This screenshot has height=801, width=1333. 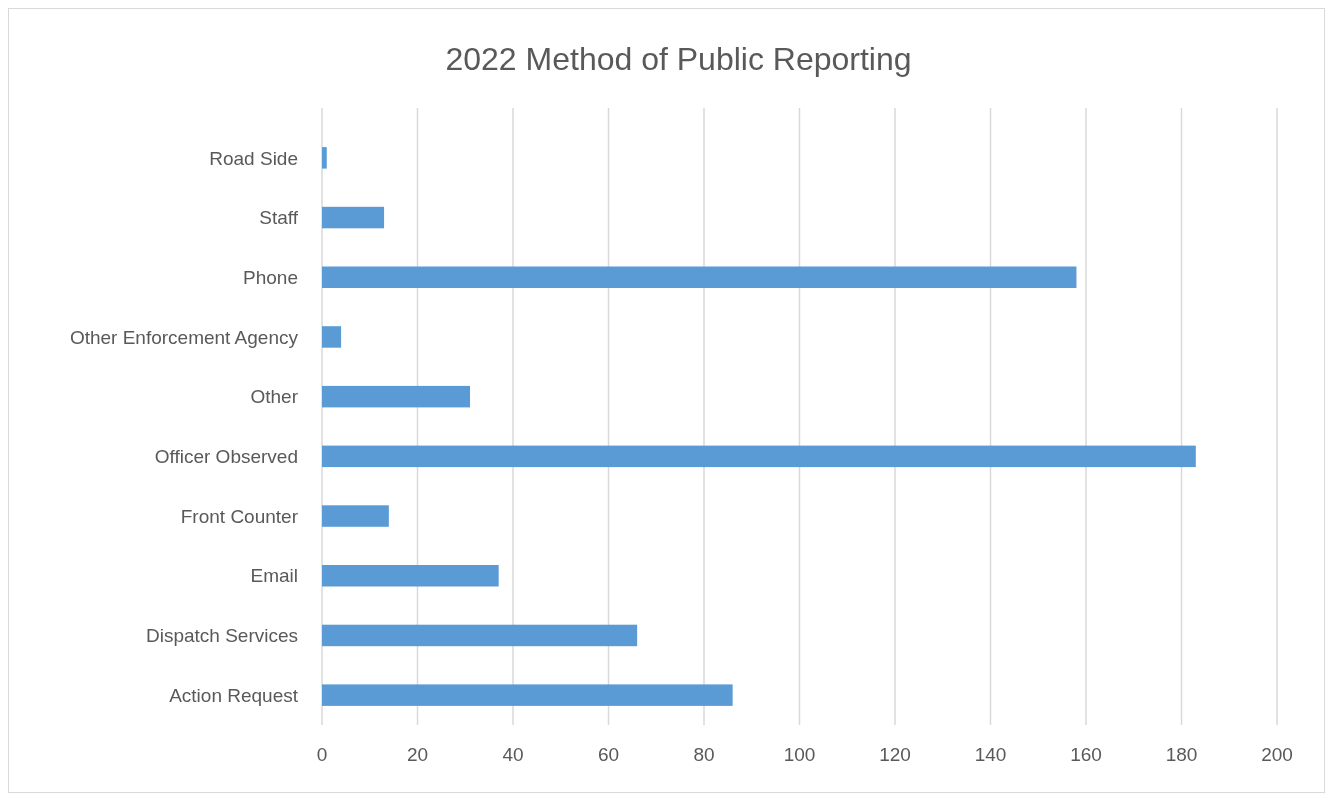 I want to click on y-tick-label: Other Enforcement Agency, so click(x=184, y=337).